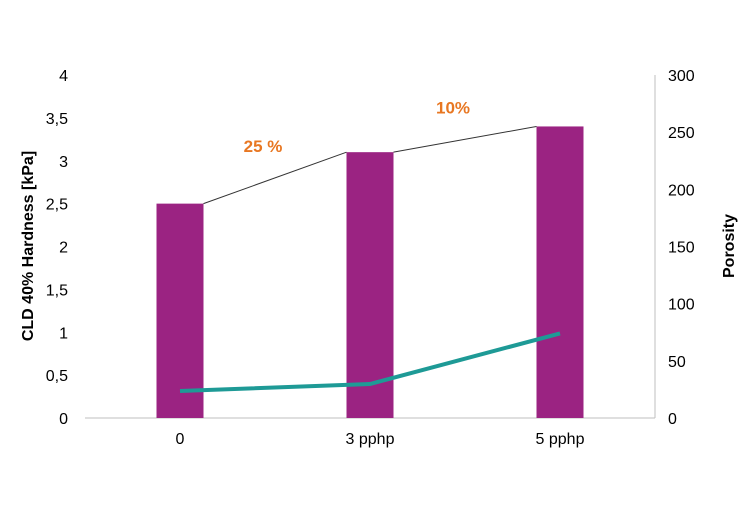 The image size is (750, 505). I want to click on y2-tick-label: 300, so click(681, 76).